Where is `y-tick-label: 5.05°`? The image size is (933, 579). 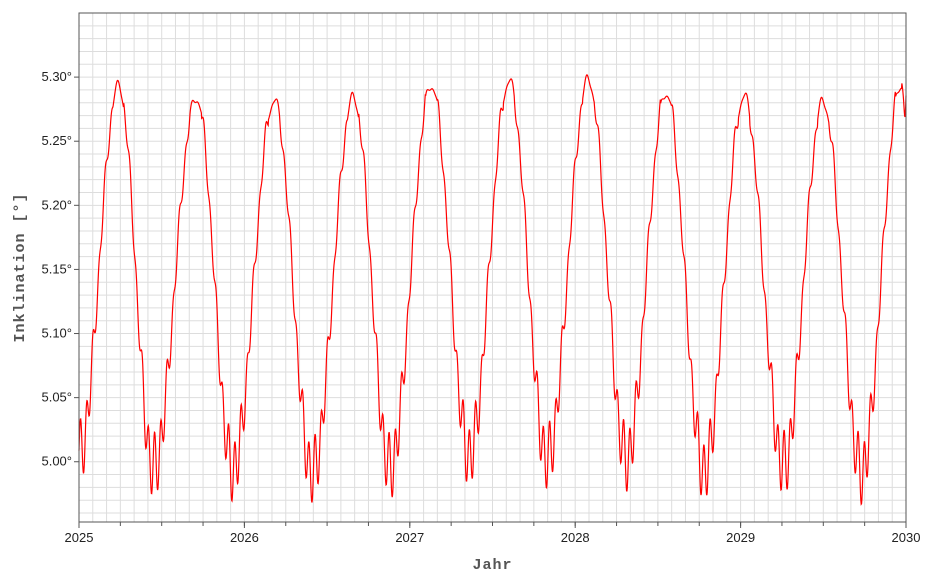 y-tick-label: 5.05° is located at coordinates (56, 397).